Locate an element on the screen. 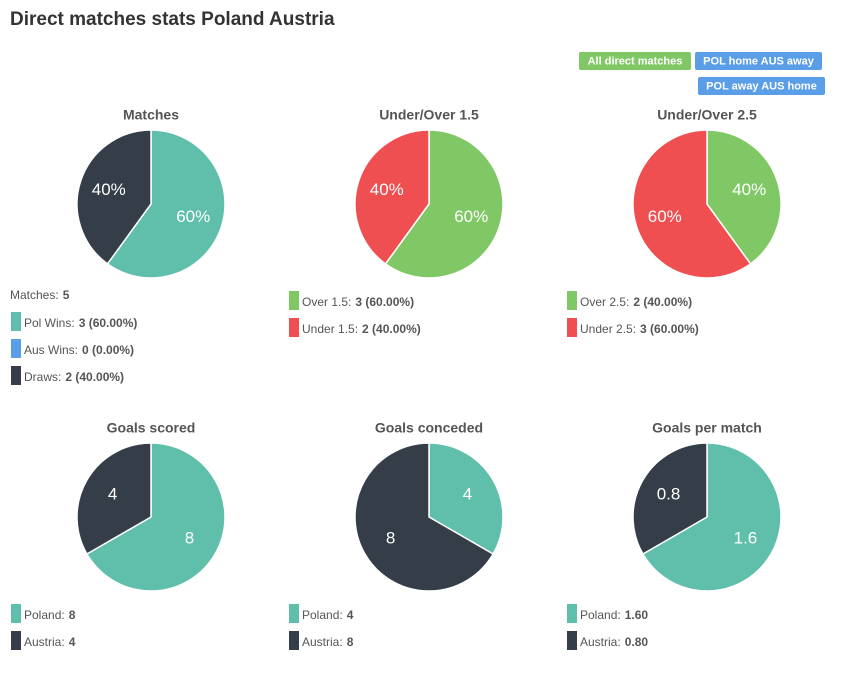  legend-item: Poland: 8 is located at coordinates (50, 615).